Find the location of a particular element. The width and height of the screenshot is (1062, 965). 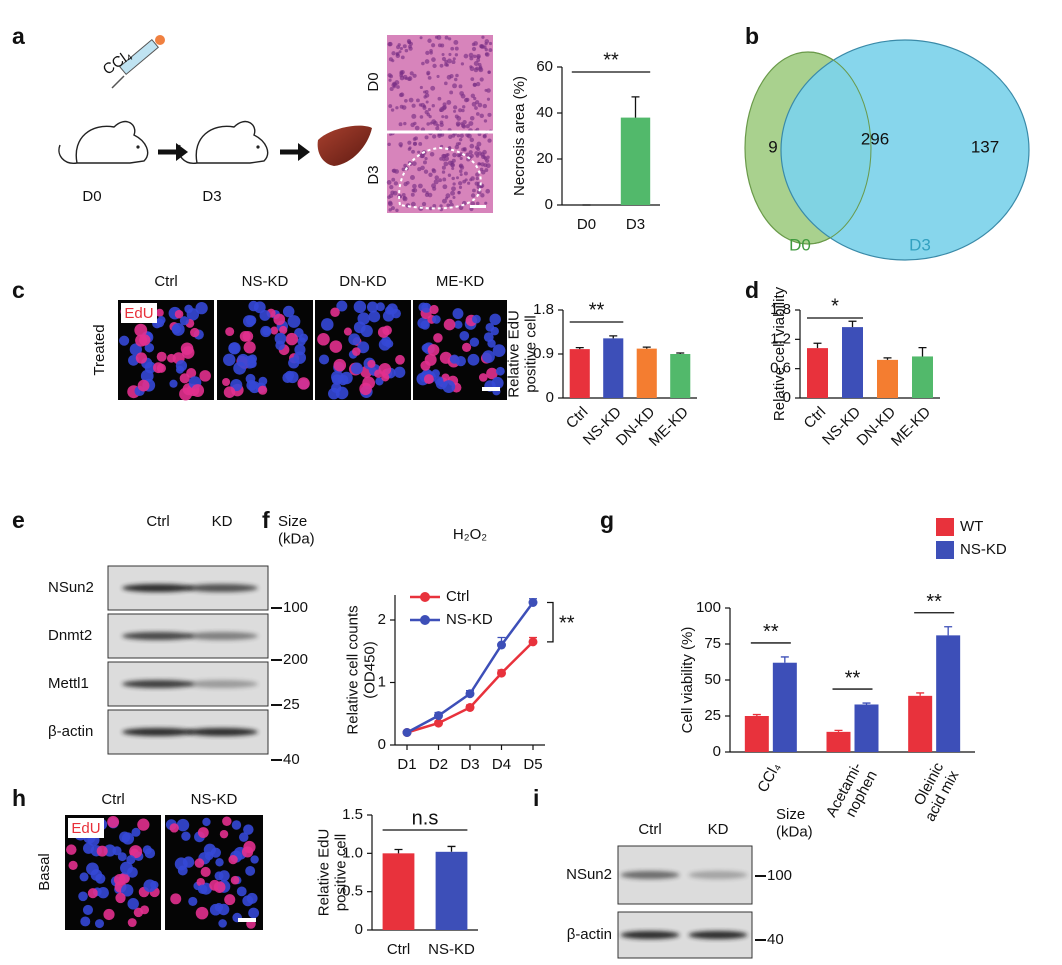

day-label: D0 is located at coordinates (91, 196).